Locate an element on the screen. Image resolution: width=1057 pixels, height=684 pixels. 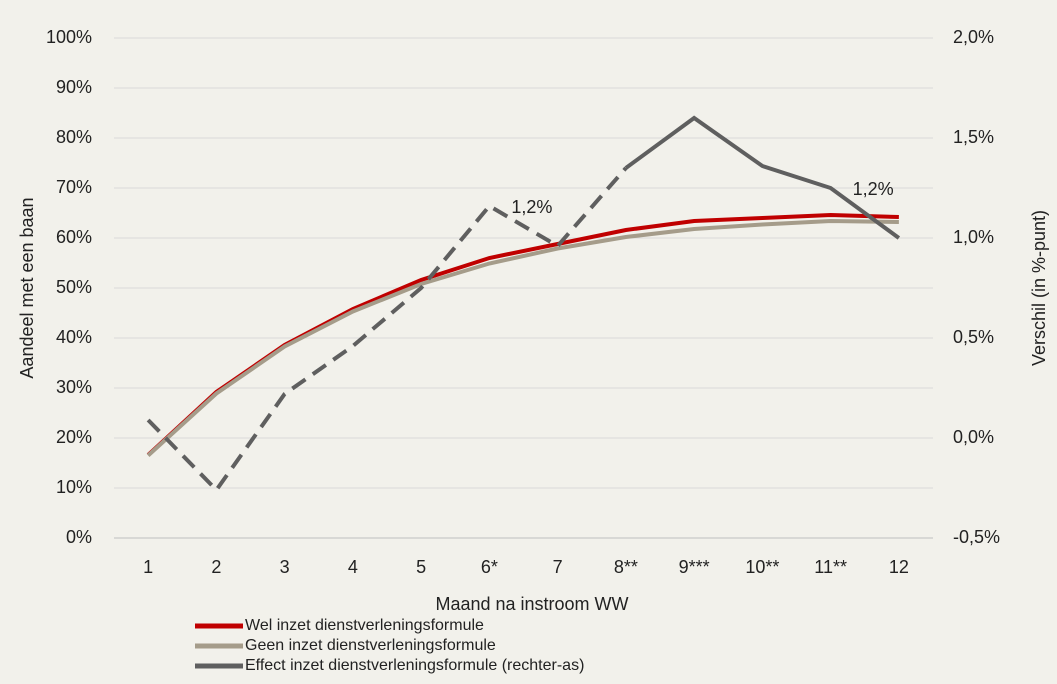
x-tick-label: 10** is located at coordinates (762, 567).